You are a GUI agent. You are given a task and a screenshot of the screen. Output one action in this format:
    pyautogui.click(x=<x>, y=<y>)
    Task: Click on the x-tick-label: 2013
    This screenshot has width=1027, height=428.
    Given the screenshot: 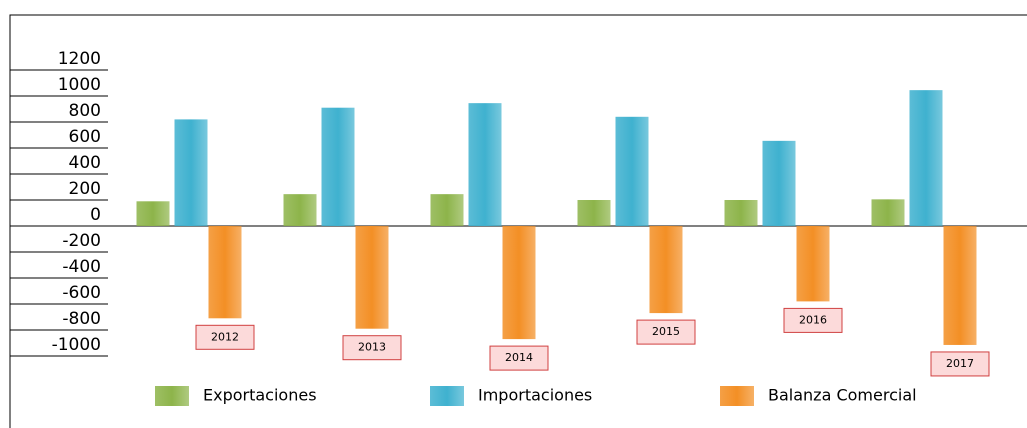 What is the action you would take?
    pyautogui.click(x=372, y=347)
    